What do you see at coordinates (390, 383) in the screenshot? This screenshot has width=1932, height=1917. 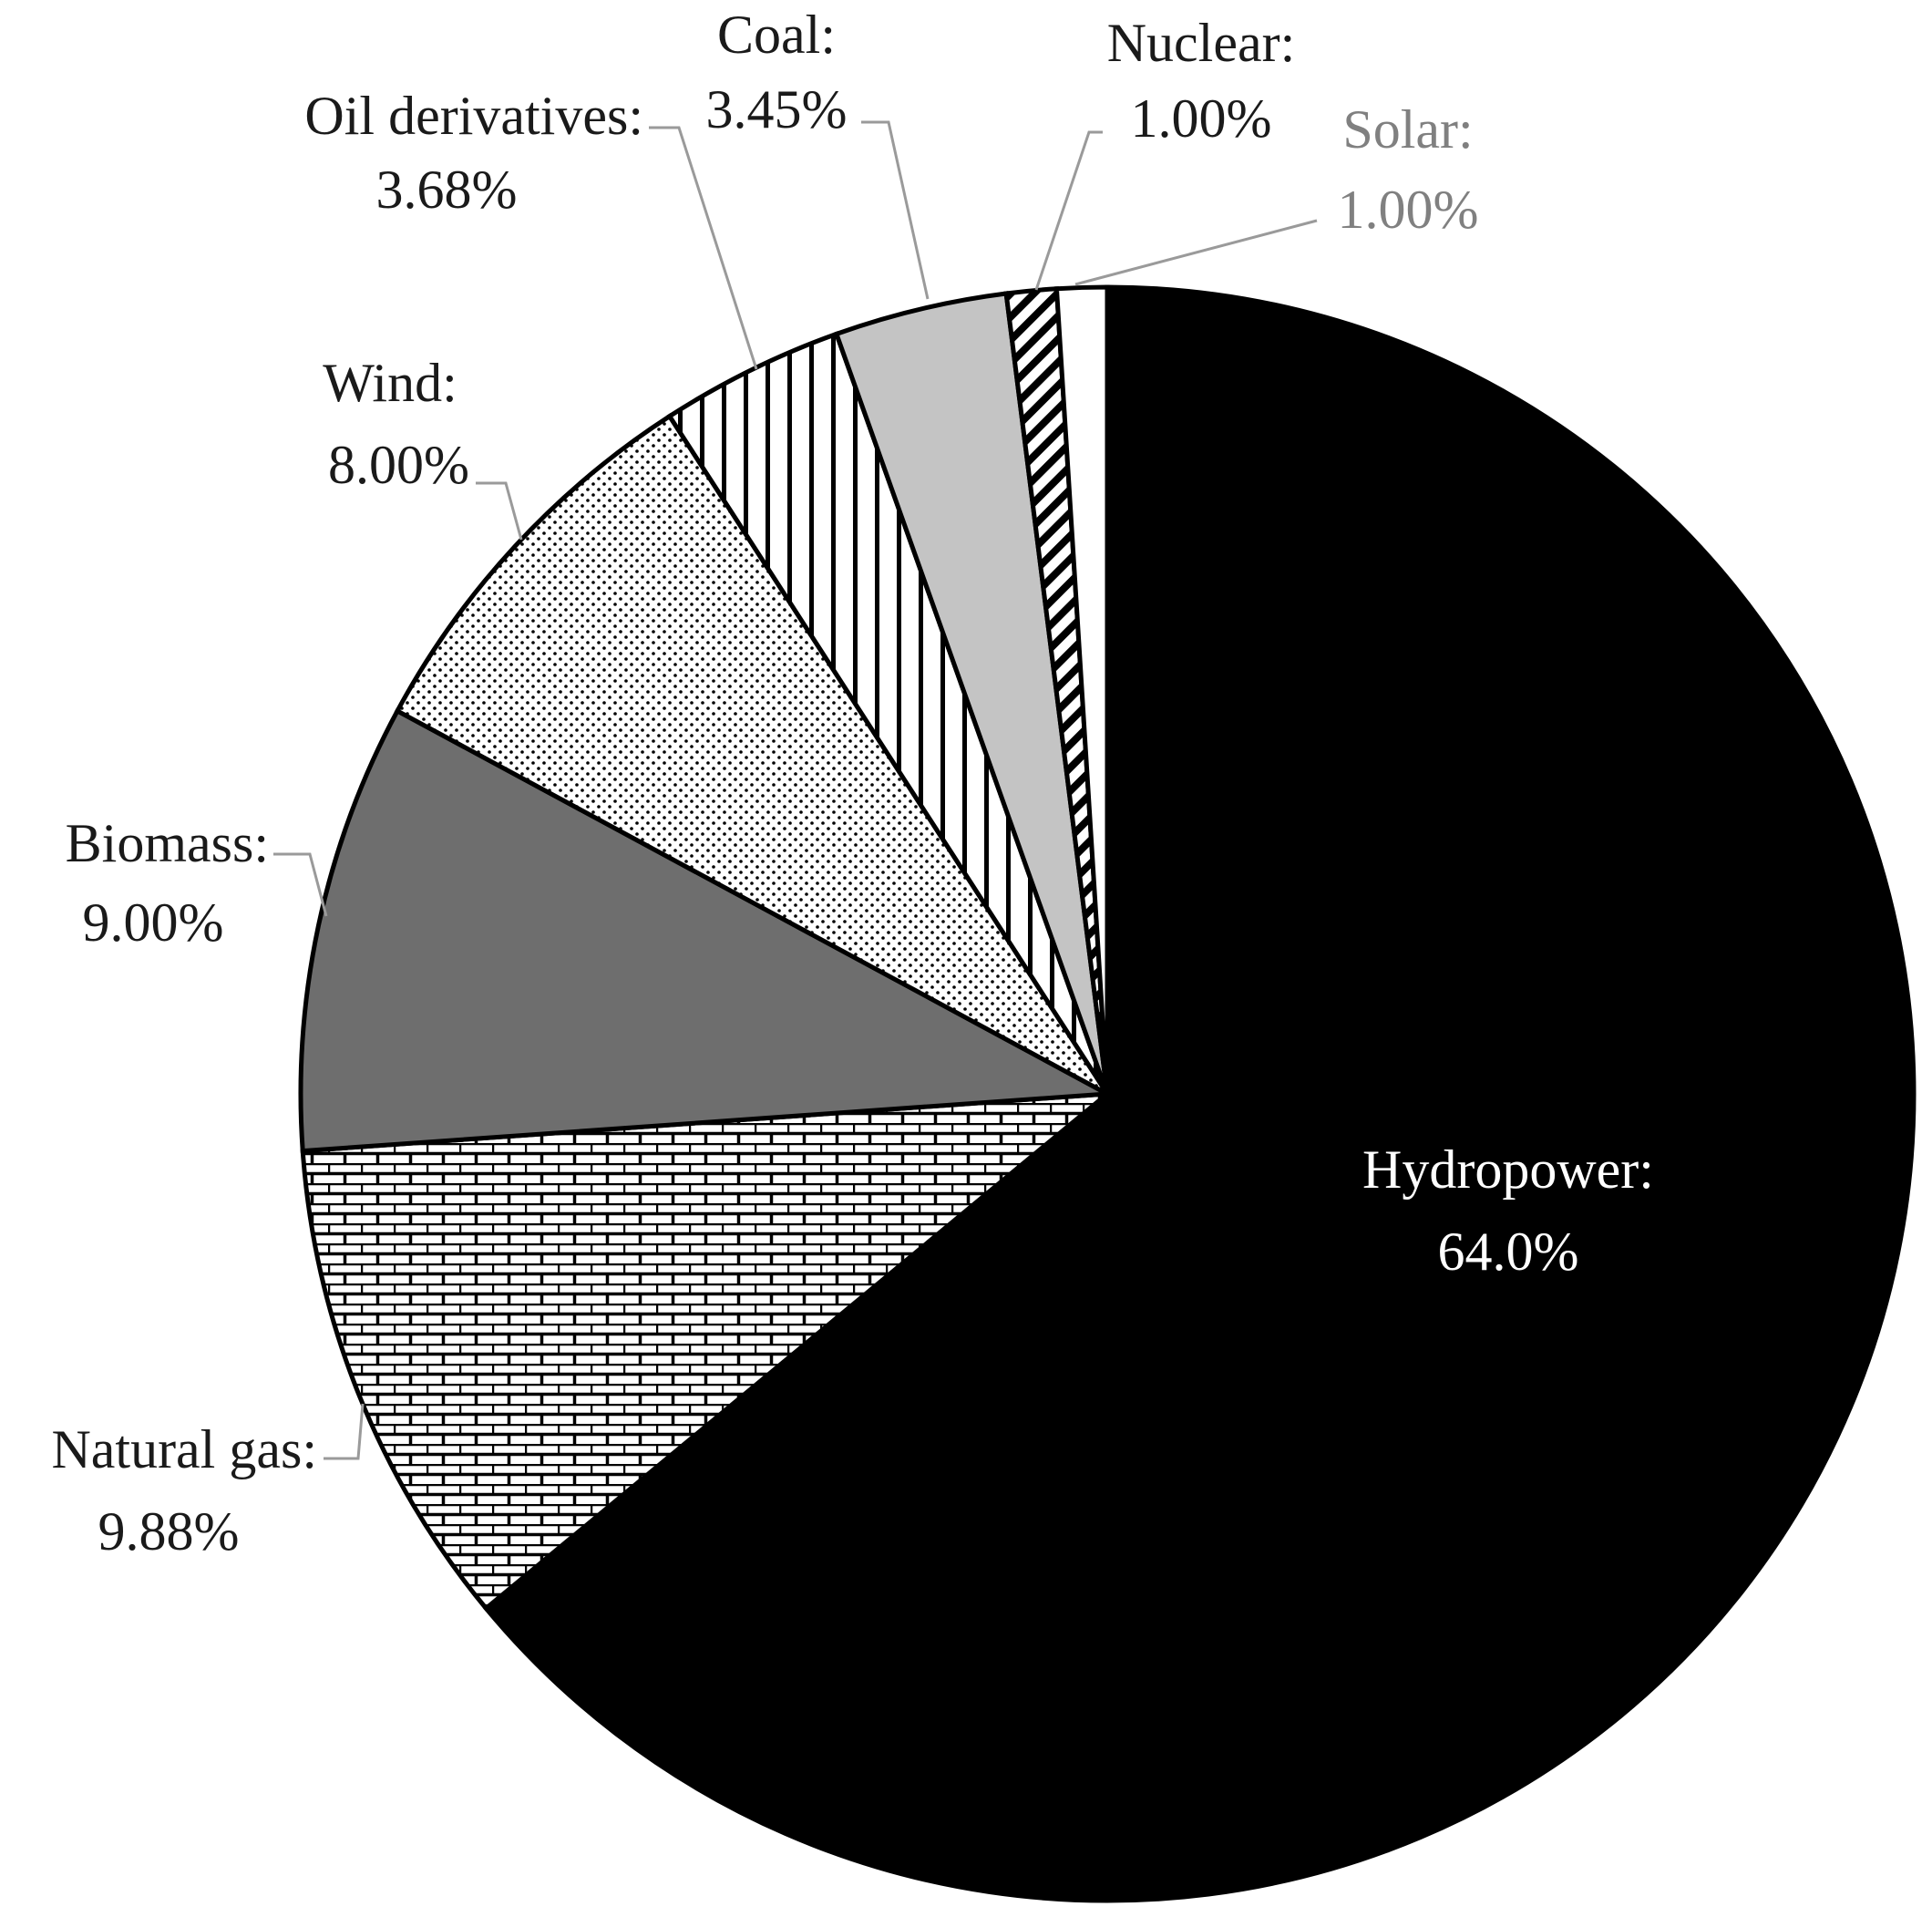 I see `slice-label-wind: Wind:` at bounding box center [390, 383].